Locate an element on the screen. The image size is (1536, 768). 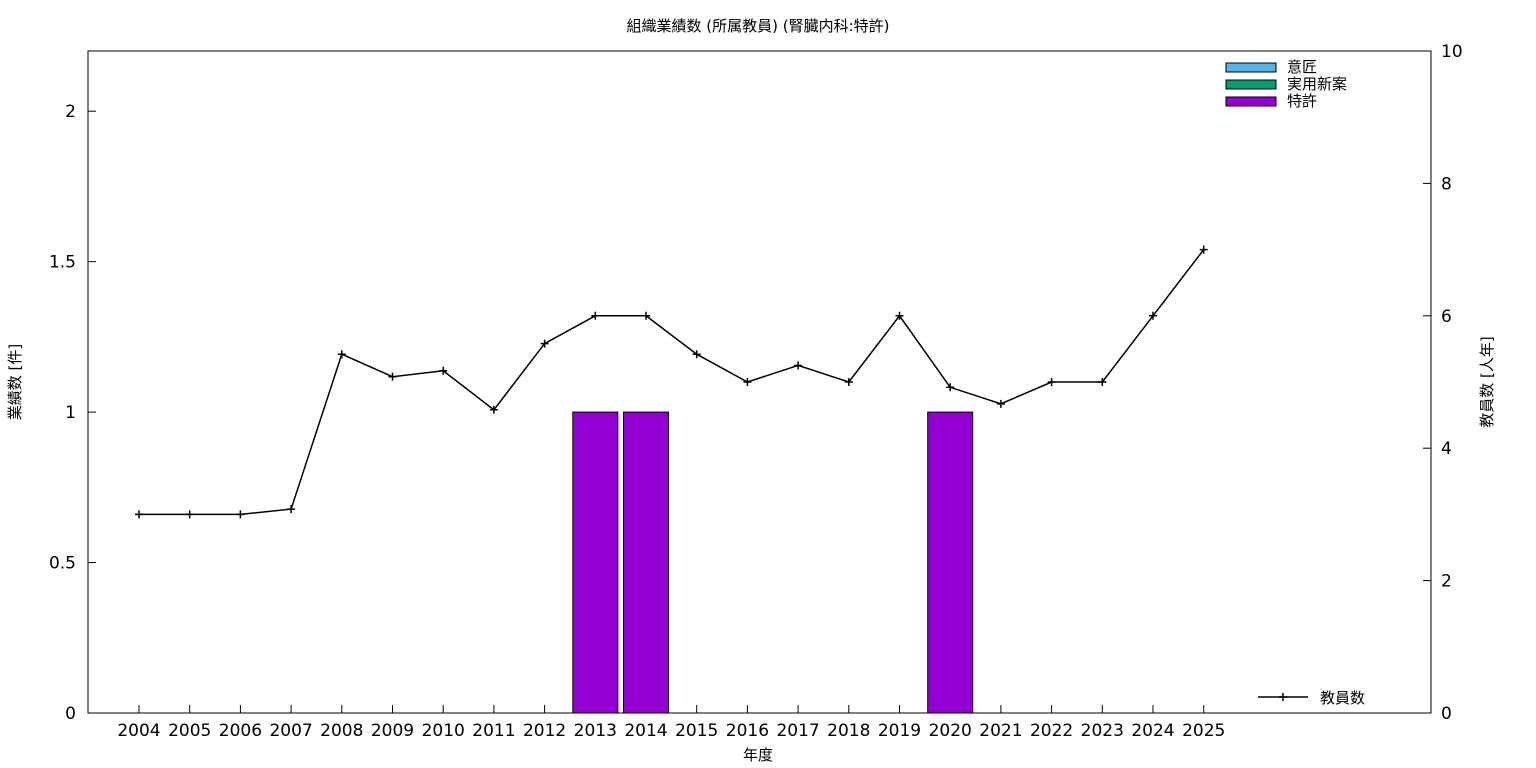
y-tick-label: 0 is located at coordinates (70, 714).